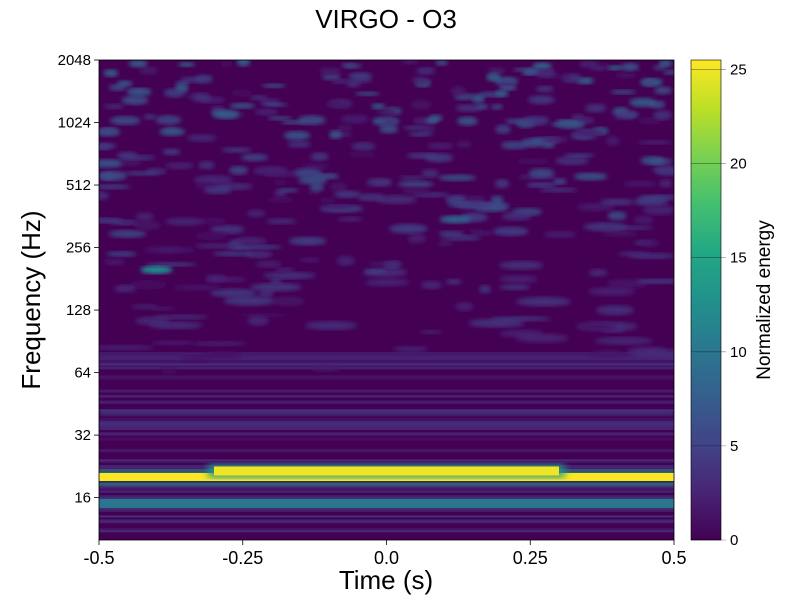 Image resolution: width=800 pixels, height=600 pixels. I want to click on band-40hz, so click(386, 412).